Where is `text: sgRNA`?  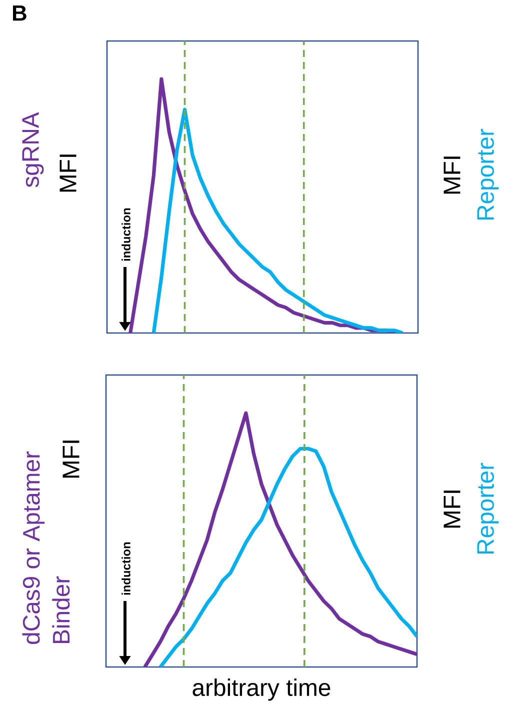
text: sgRNA is located at coordinates (33, 150).